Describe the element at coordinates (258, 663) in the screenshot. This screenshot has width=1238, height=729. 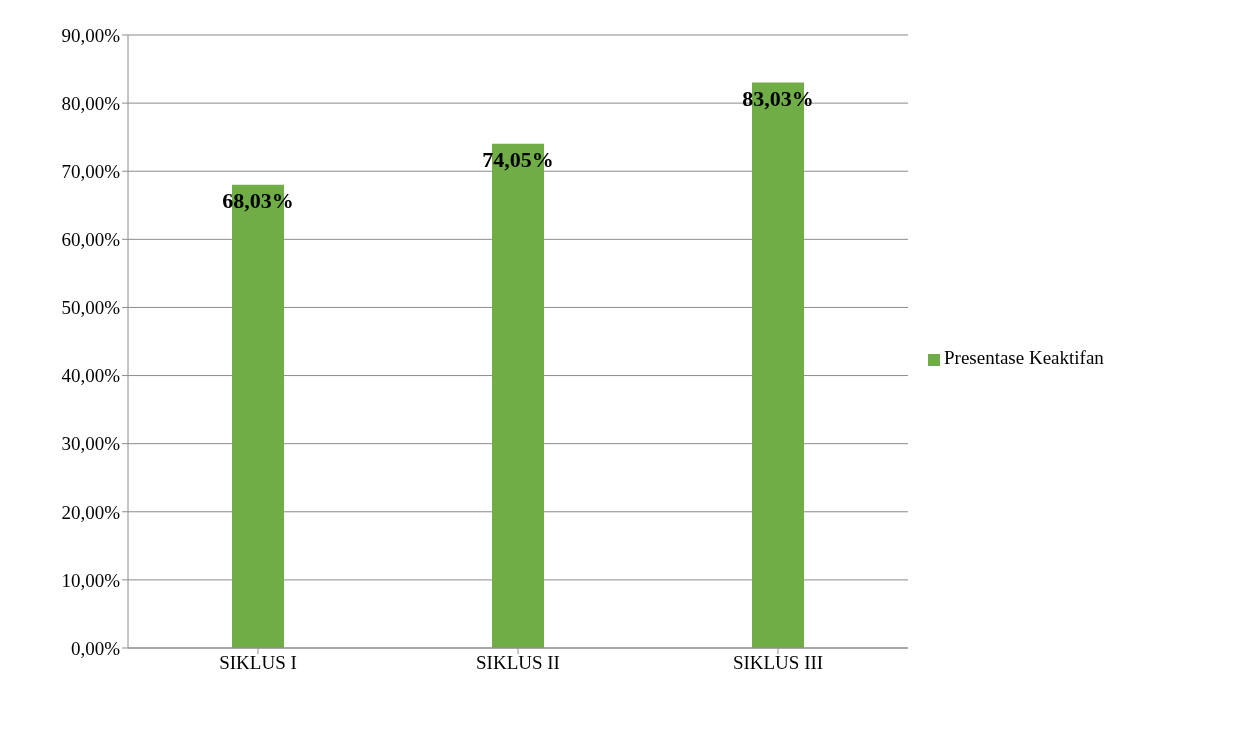
I see `x-tick-label: SIKLUS I` at that location.